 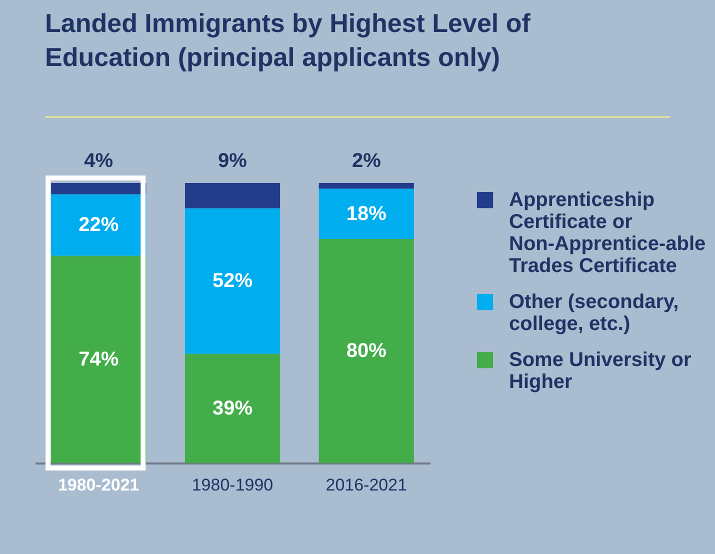 I want to click on data-label: 9%, so click(x=233, y=161).